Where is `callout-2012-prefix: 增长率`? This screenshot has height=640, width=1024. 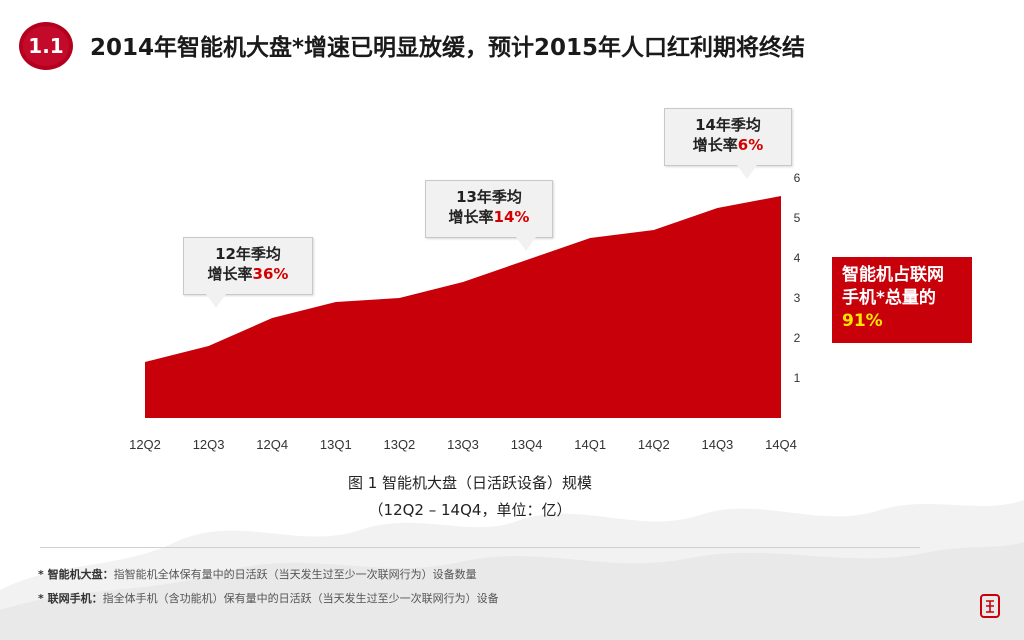
callout-2012-prefix: 增长率 is located at coordinates (230, 274).